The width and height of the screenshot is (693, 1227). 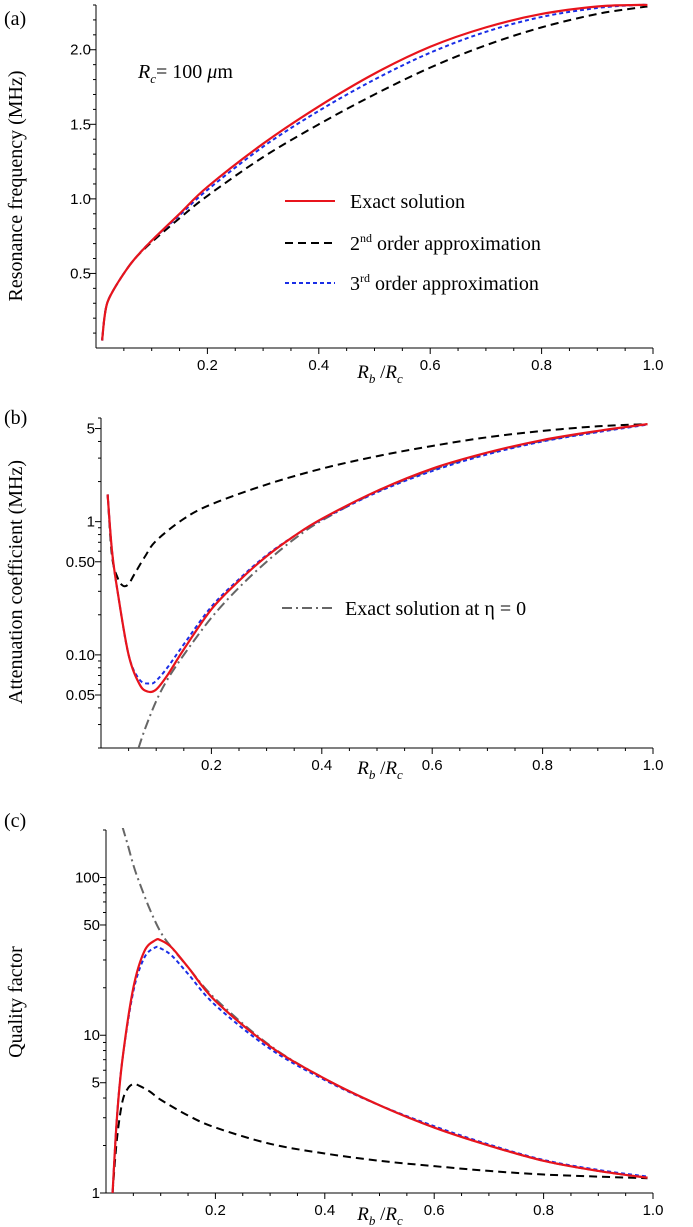 What do you see at coordinates (80, 273) in the screenshot?
I see `y-tick-label: 0.5` at bounding box center [80, 273].